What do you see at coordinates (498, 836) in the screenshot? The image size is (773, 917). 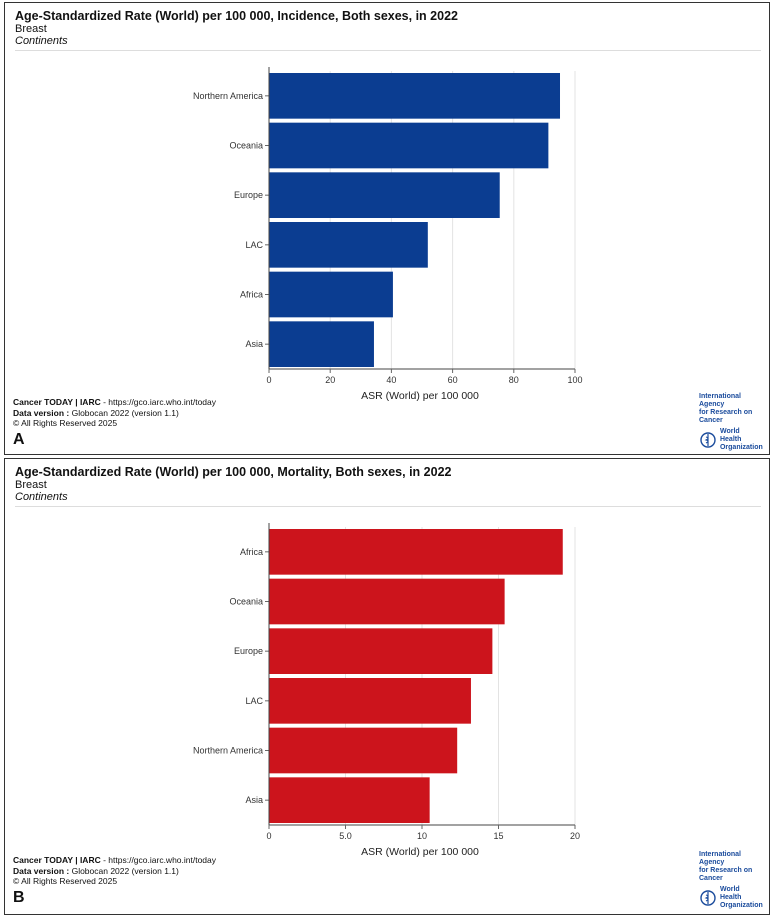 I see `x-tick-label: 15` at bounding box center [498, 836].